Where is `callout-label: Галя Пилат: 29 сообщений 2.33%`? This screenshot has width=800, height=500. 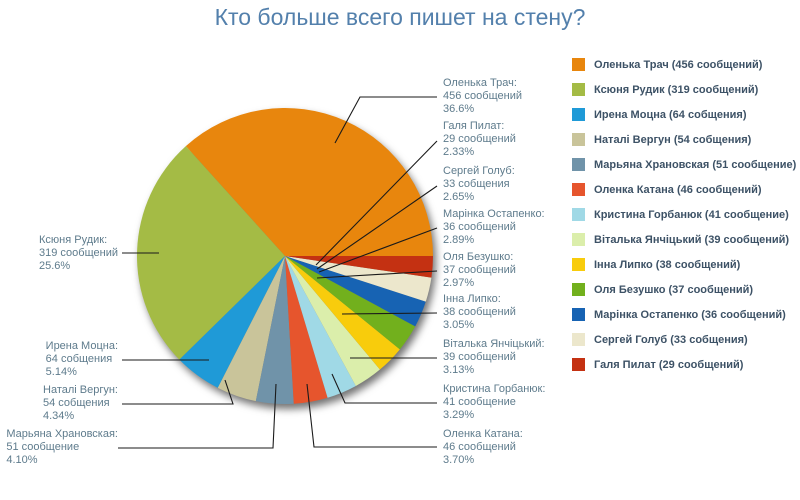
callout-label: Галя Пилат: 29 сообщений 2.33% is located at coordinates (479, 139).